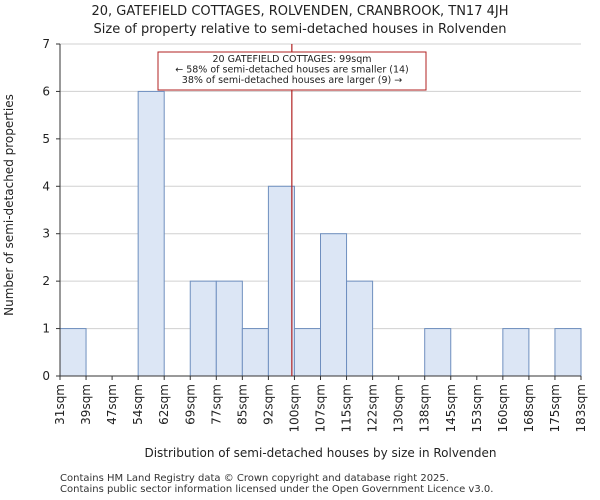 The height and width of the screenshot is (500, 600). I want to click on x-tick-label: 31sqm, so click(60, 404).